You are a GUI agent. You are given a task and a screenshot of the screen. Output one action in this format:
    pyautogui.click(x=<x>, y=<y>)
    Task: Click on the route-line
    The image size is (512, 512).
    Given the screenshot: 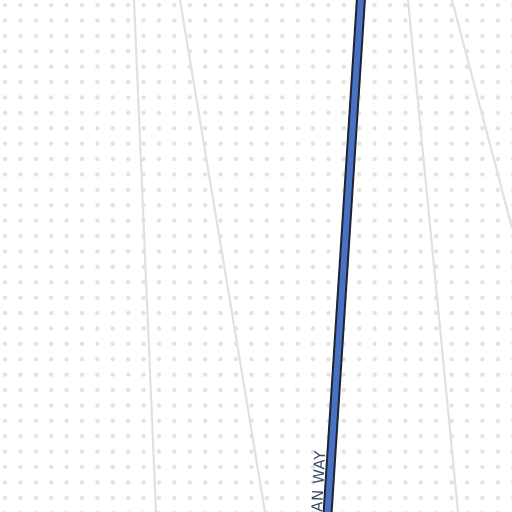 What is the action you would take?
    pyautogui.click(x=344, y=256)
    